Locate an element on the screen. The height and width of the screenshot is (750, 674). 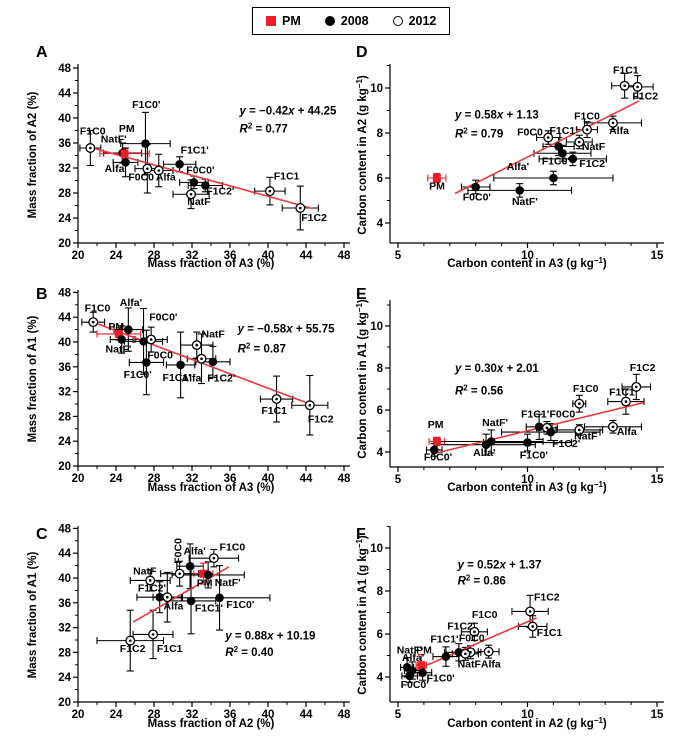
x-tick-label: 15 is located at coordinates (657, 715).